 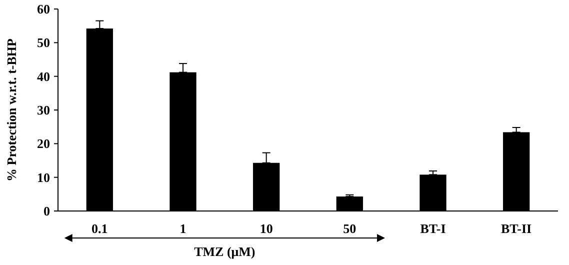 I want to click on x-tick-label: BT-II, so click(x=516, y=228).